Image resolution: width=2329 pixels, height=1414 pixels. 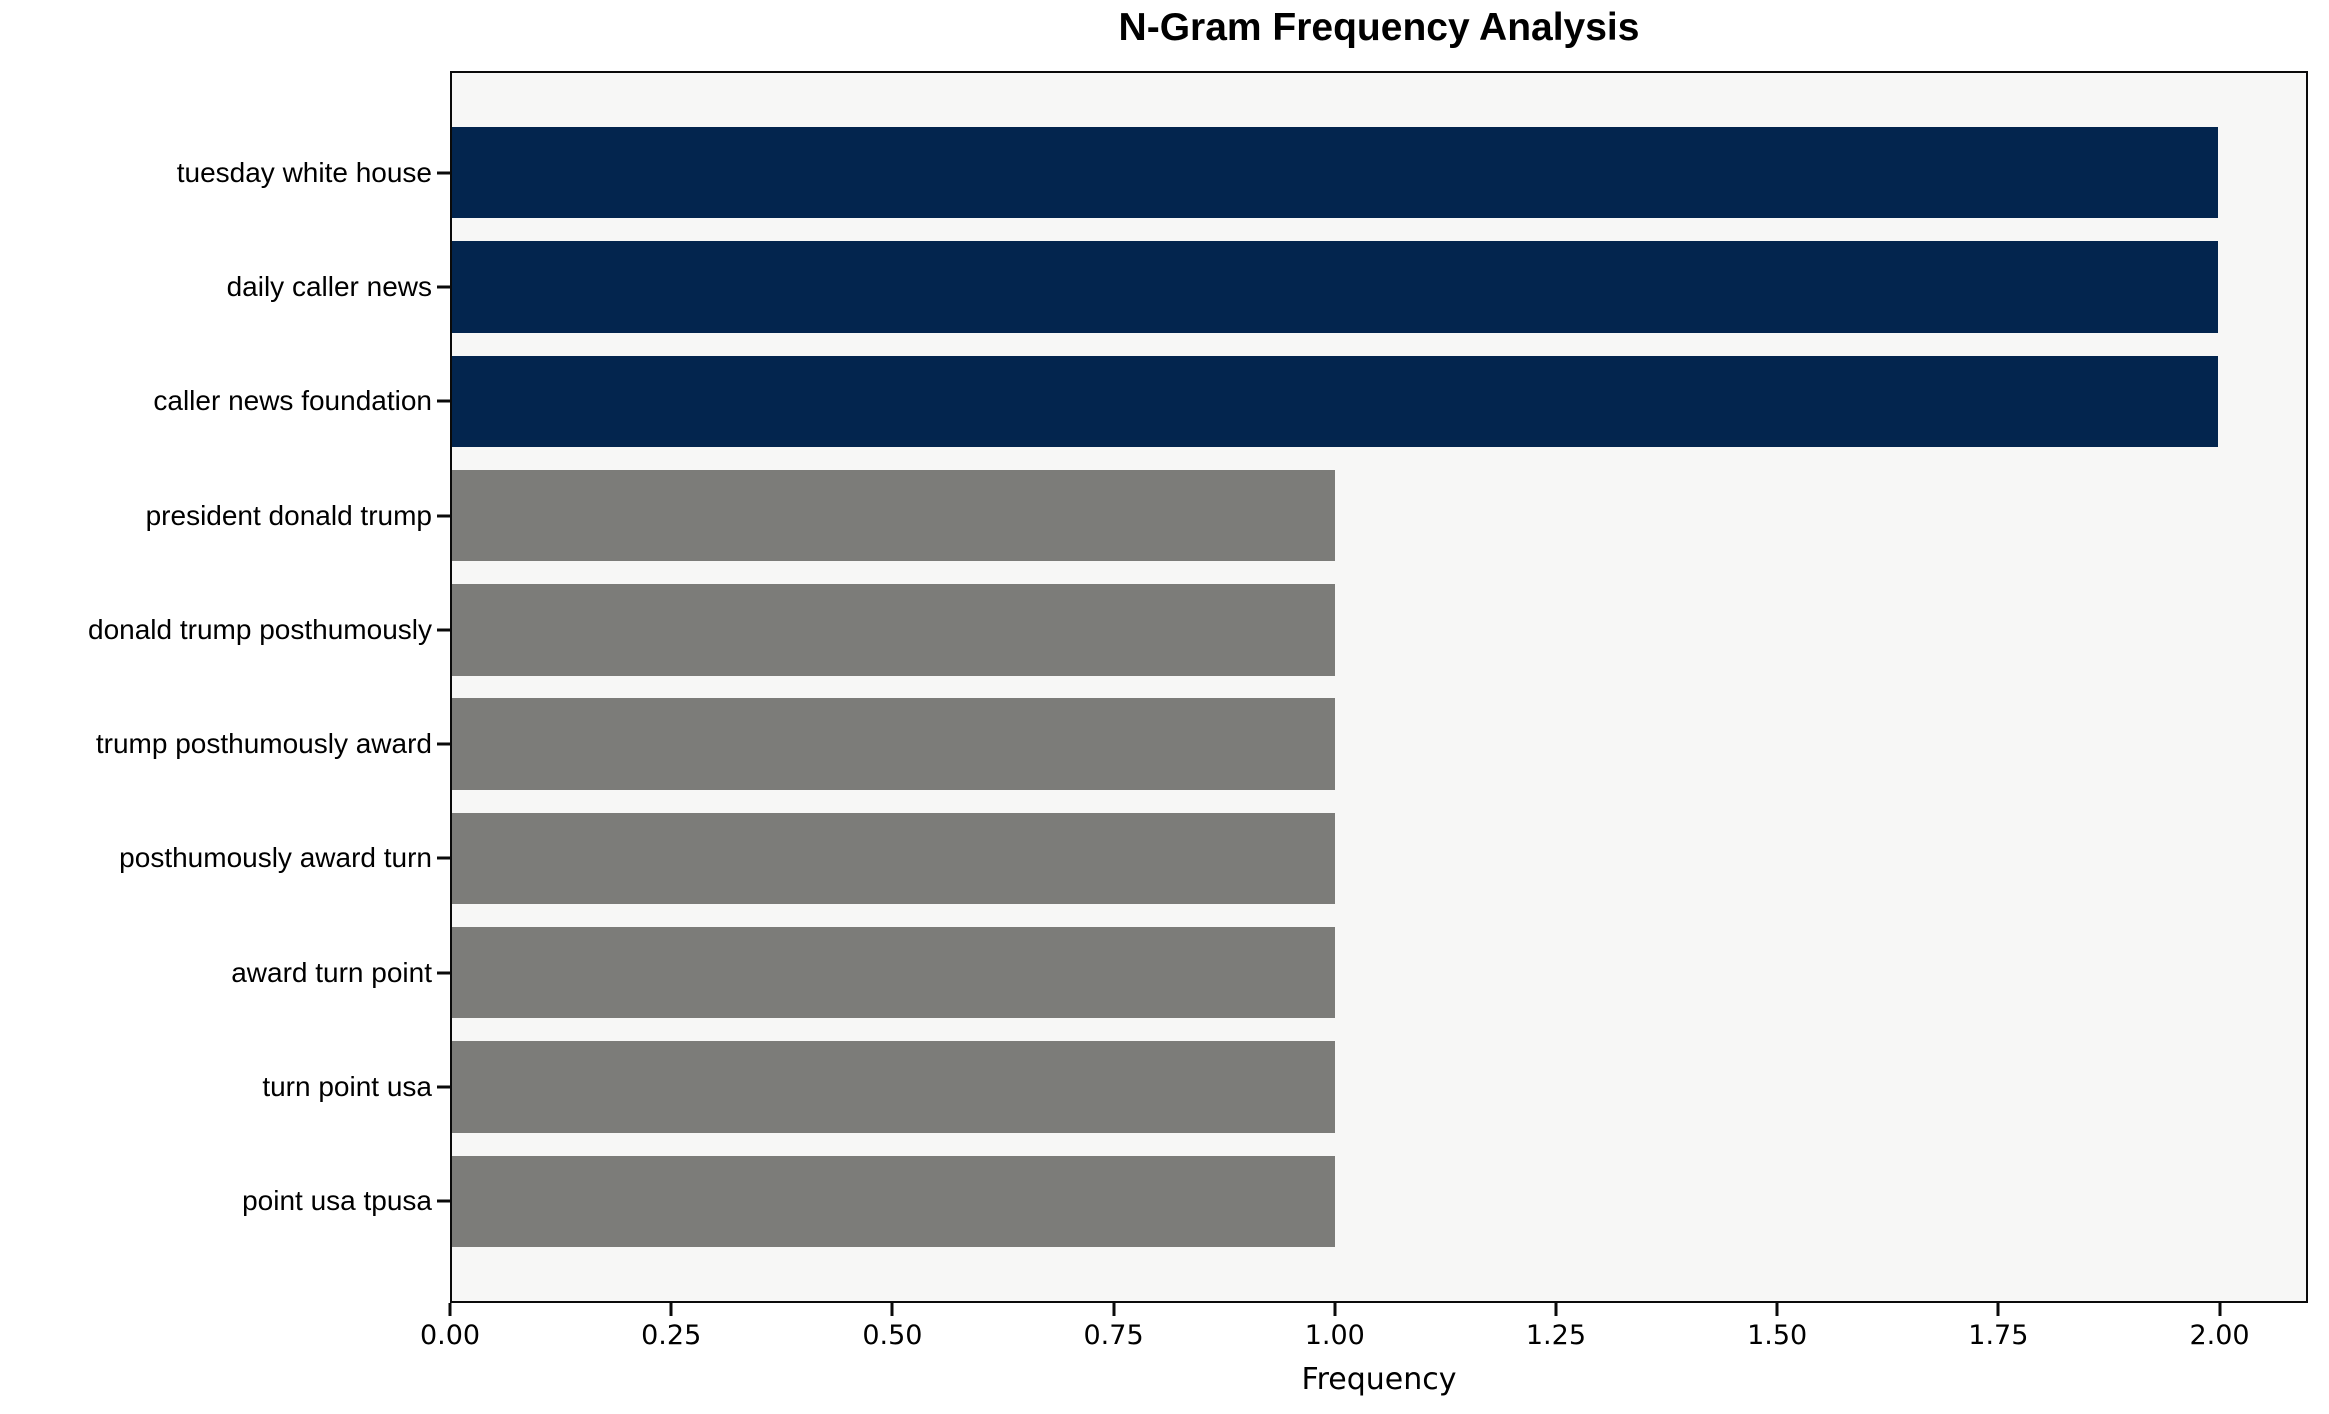 I want to click on bar-trump-posthumously-award, so click(x=893, y=744).